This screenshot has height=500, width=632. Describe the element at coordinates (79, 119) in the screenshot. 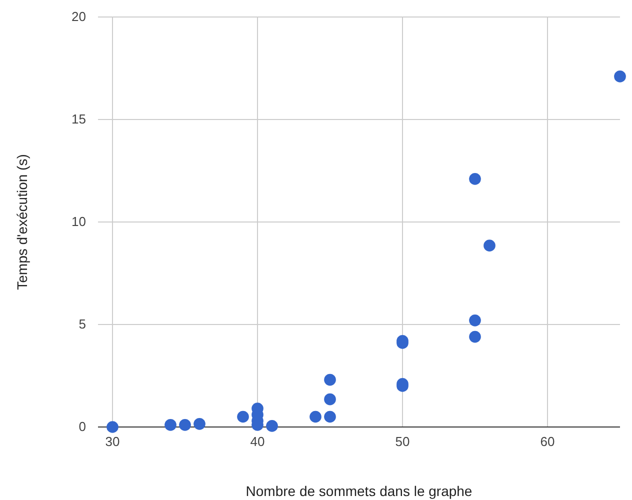

I see `y-tick-label: 15` at that location.